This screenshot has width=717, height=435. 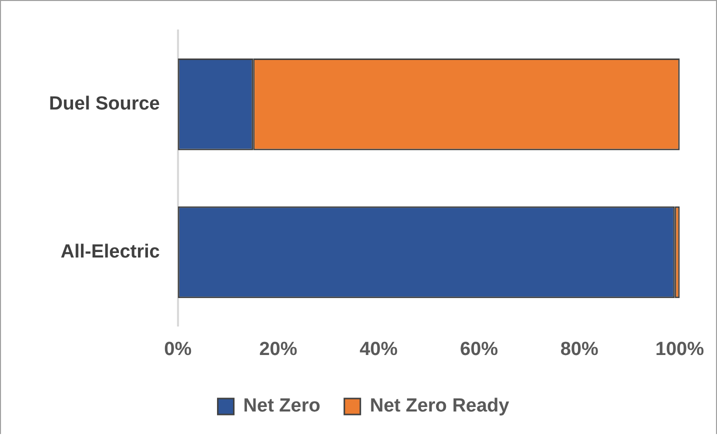 What do you see at coordinates (379, 349) in the screenshot?
I see `x-tick-label: 40%` at bounding box center [379, 349].